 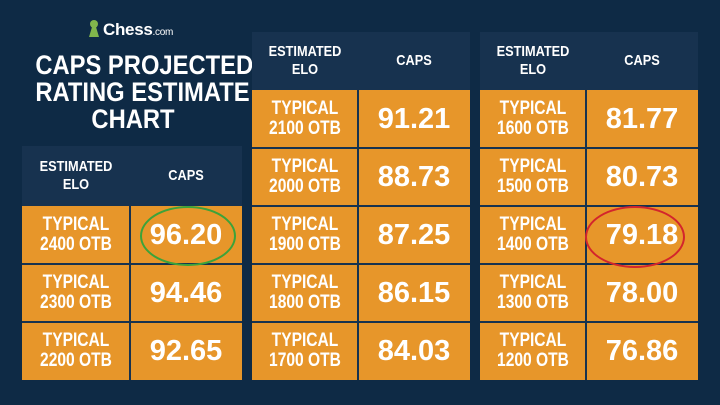 What do you see at coordinates (589, 119) in the screenshot?
I see `table-row: TYPICAL 1600 OTB 81.77` at bounding box center [589, 119].